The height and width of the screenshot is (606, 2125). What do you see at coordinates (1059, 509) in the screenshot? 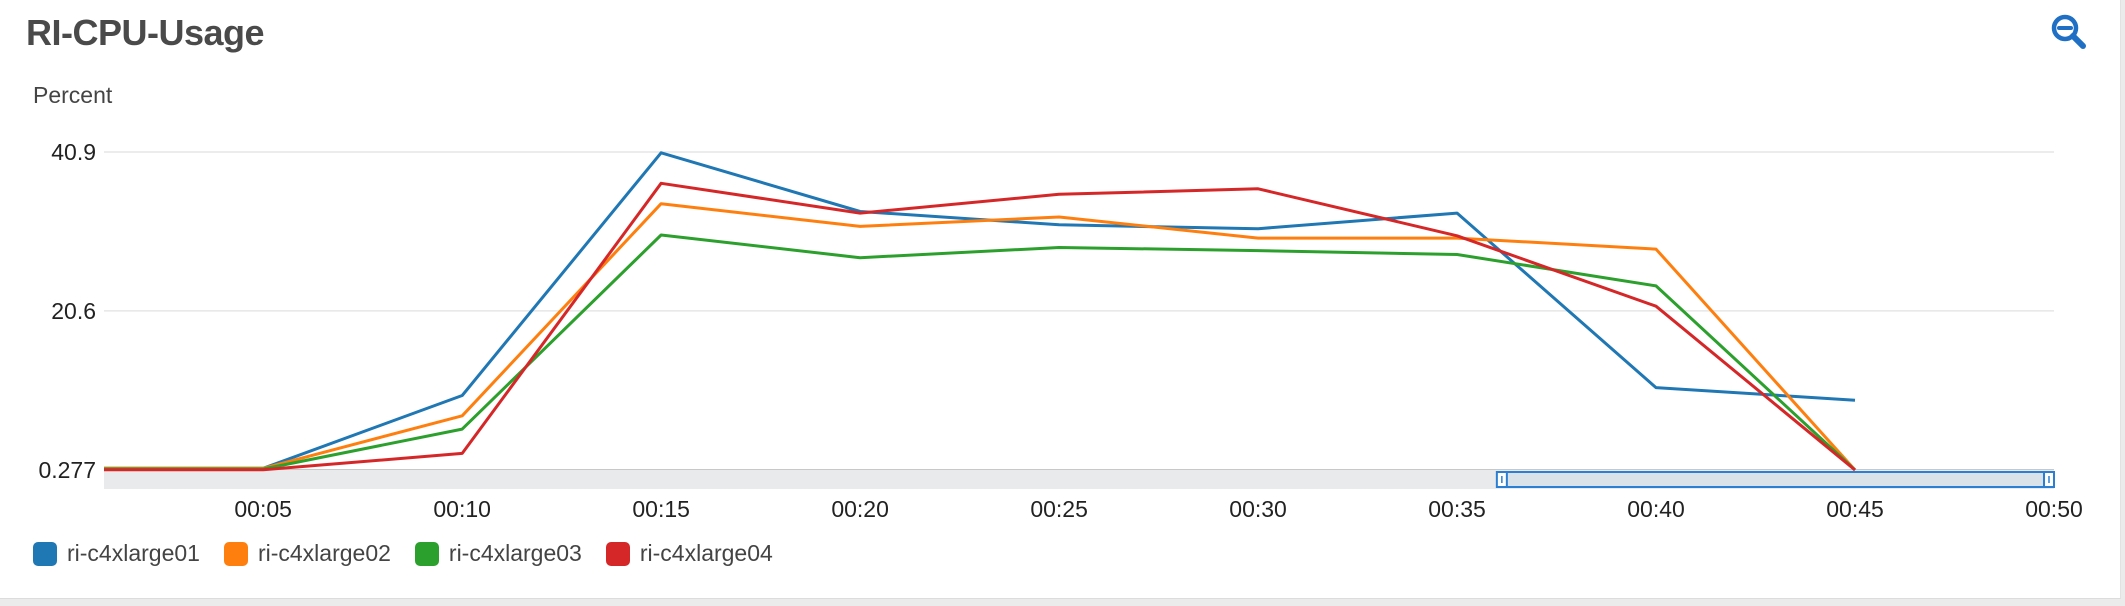
I see `x-tick-label: 00:25` at bounding box center [1059, 509].